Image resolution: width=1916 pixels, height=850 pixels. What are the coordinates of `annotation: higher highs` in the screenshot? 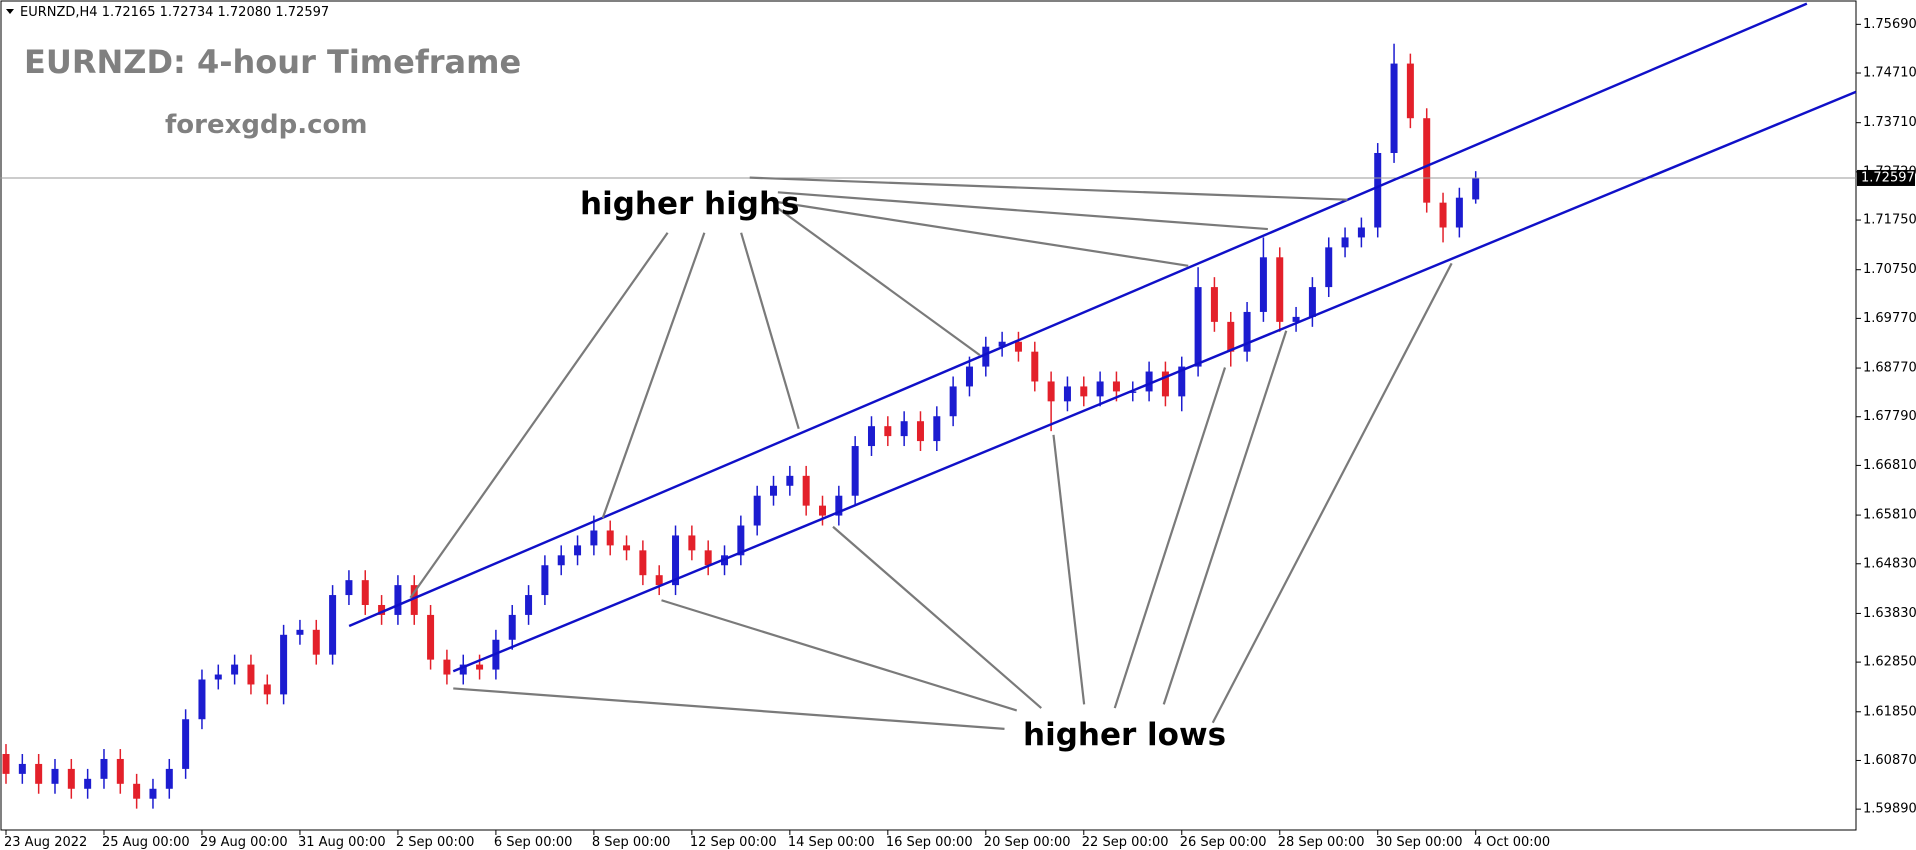 It's located at (689, 204).